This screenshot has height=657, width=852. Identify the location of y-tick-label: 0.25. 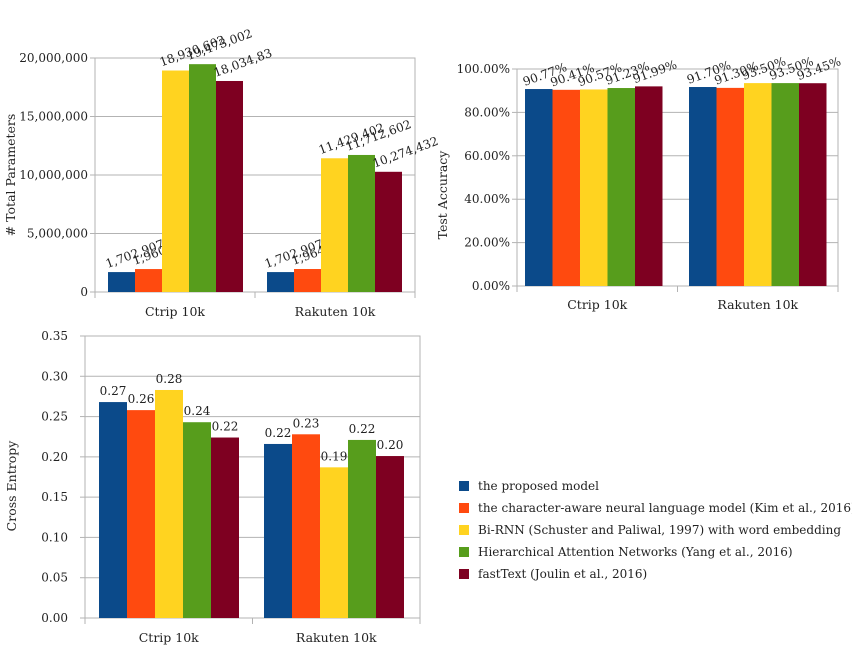
(54, 417).